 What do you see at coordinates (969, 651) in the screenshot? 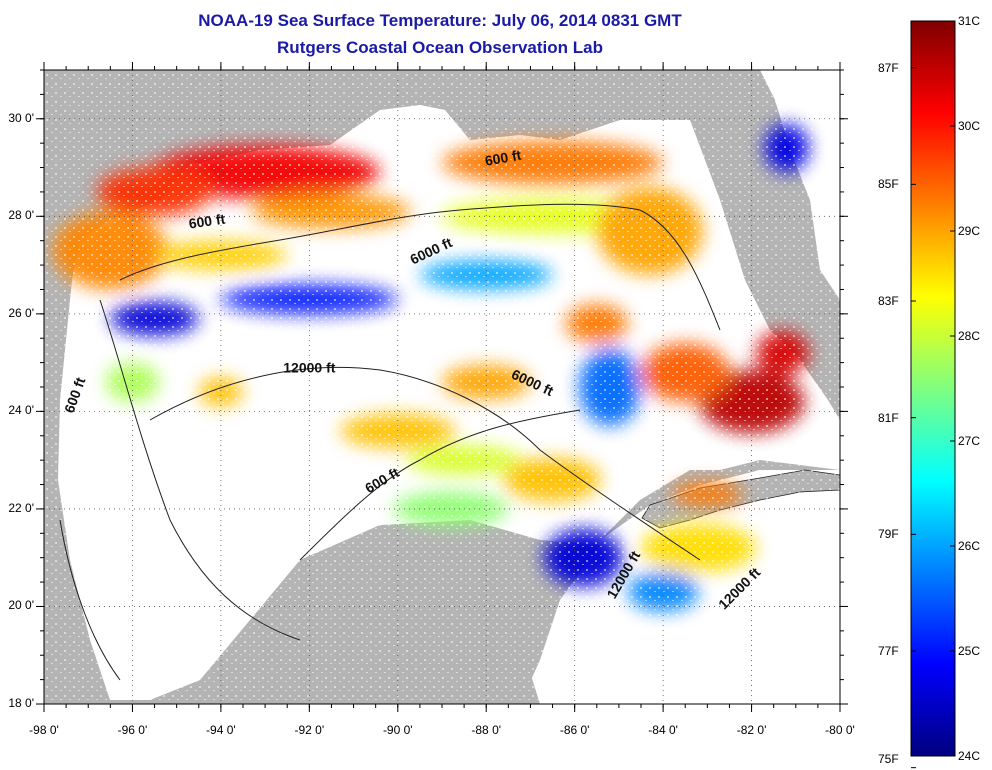
I see `celsius-label: 25C` at bounding box center [969, 651].